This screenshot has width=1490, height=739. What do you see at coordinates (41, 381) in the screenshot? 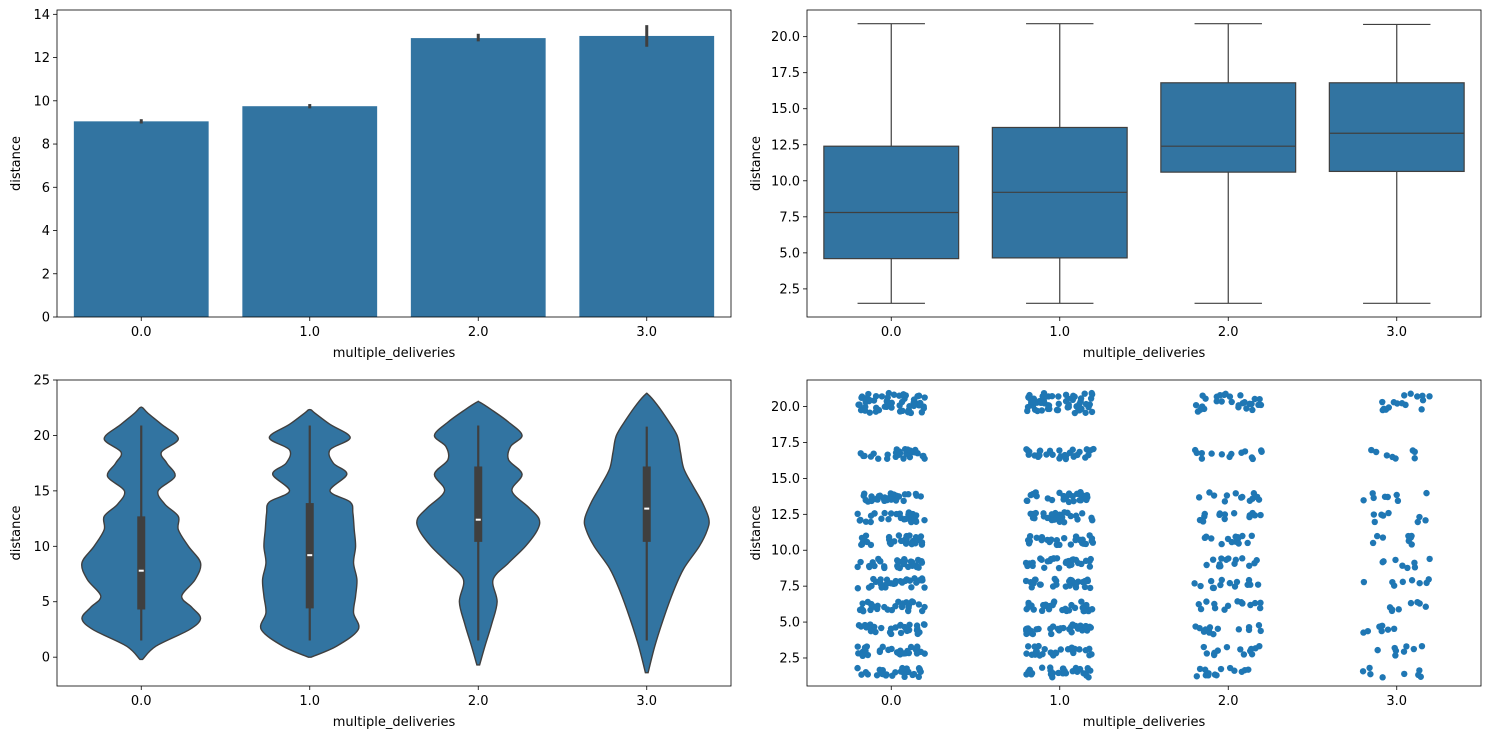
I see `y-tick-label: 25` at bounding box center [41, 381].